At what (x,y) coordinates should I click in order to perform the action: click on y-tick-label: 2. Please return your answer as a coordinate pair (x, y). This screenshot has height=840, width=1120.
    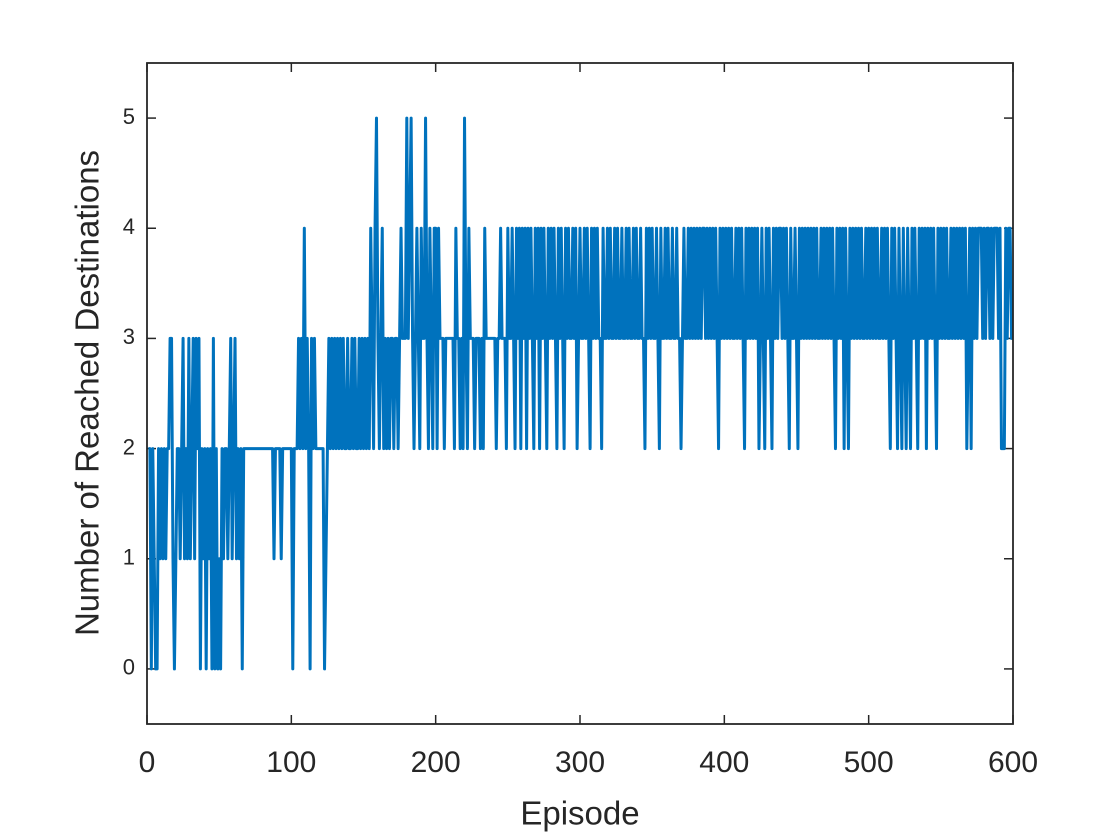
    Looking at the image, I should click on (129, 446).